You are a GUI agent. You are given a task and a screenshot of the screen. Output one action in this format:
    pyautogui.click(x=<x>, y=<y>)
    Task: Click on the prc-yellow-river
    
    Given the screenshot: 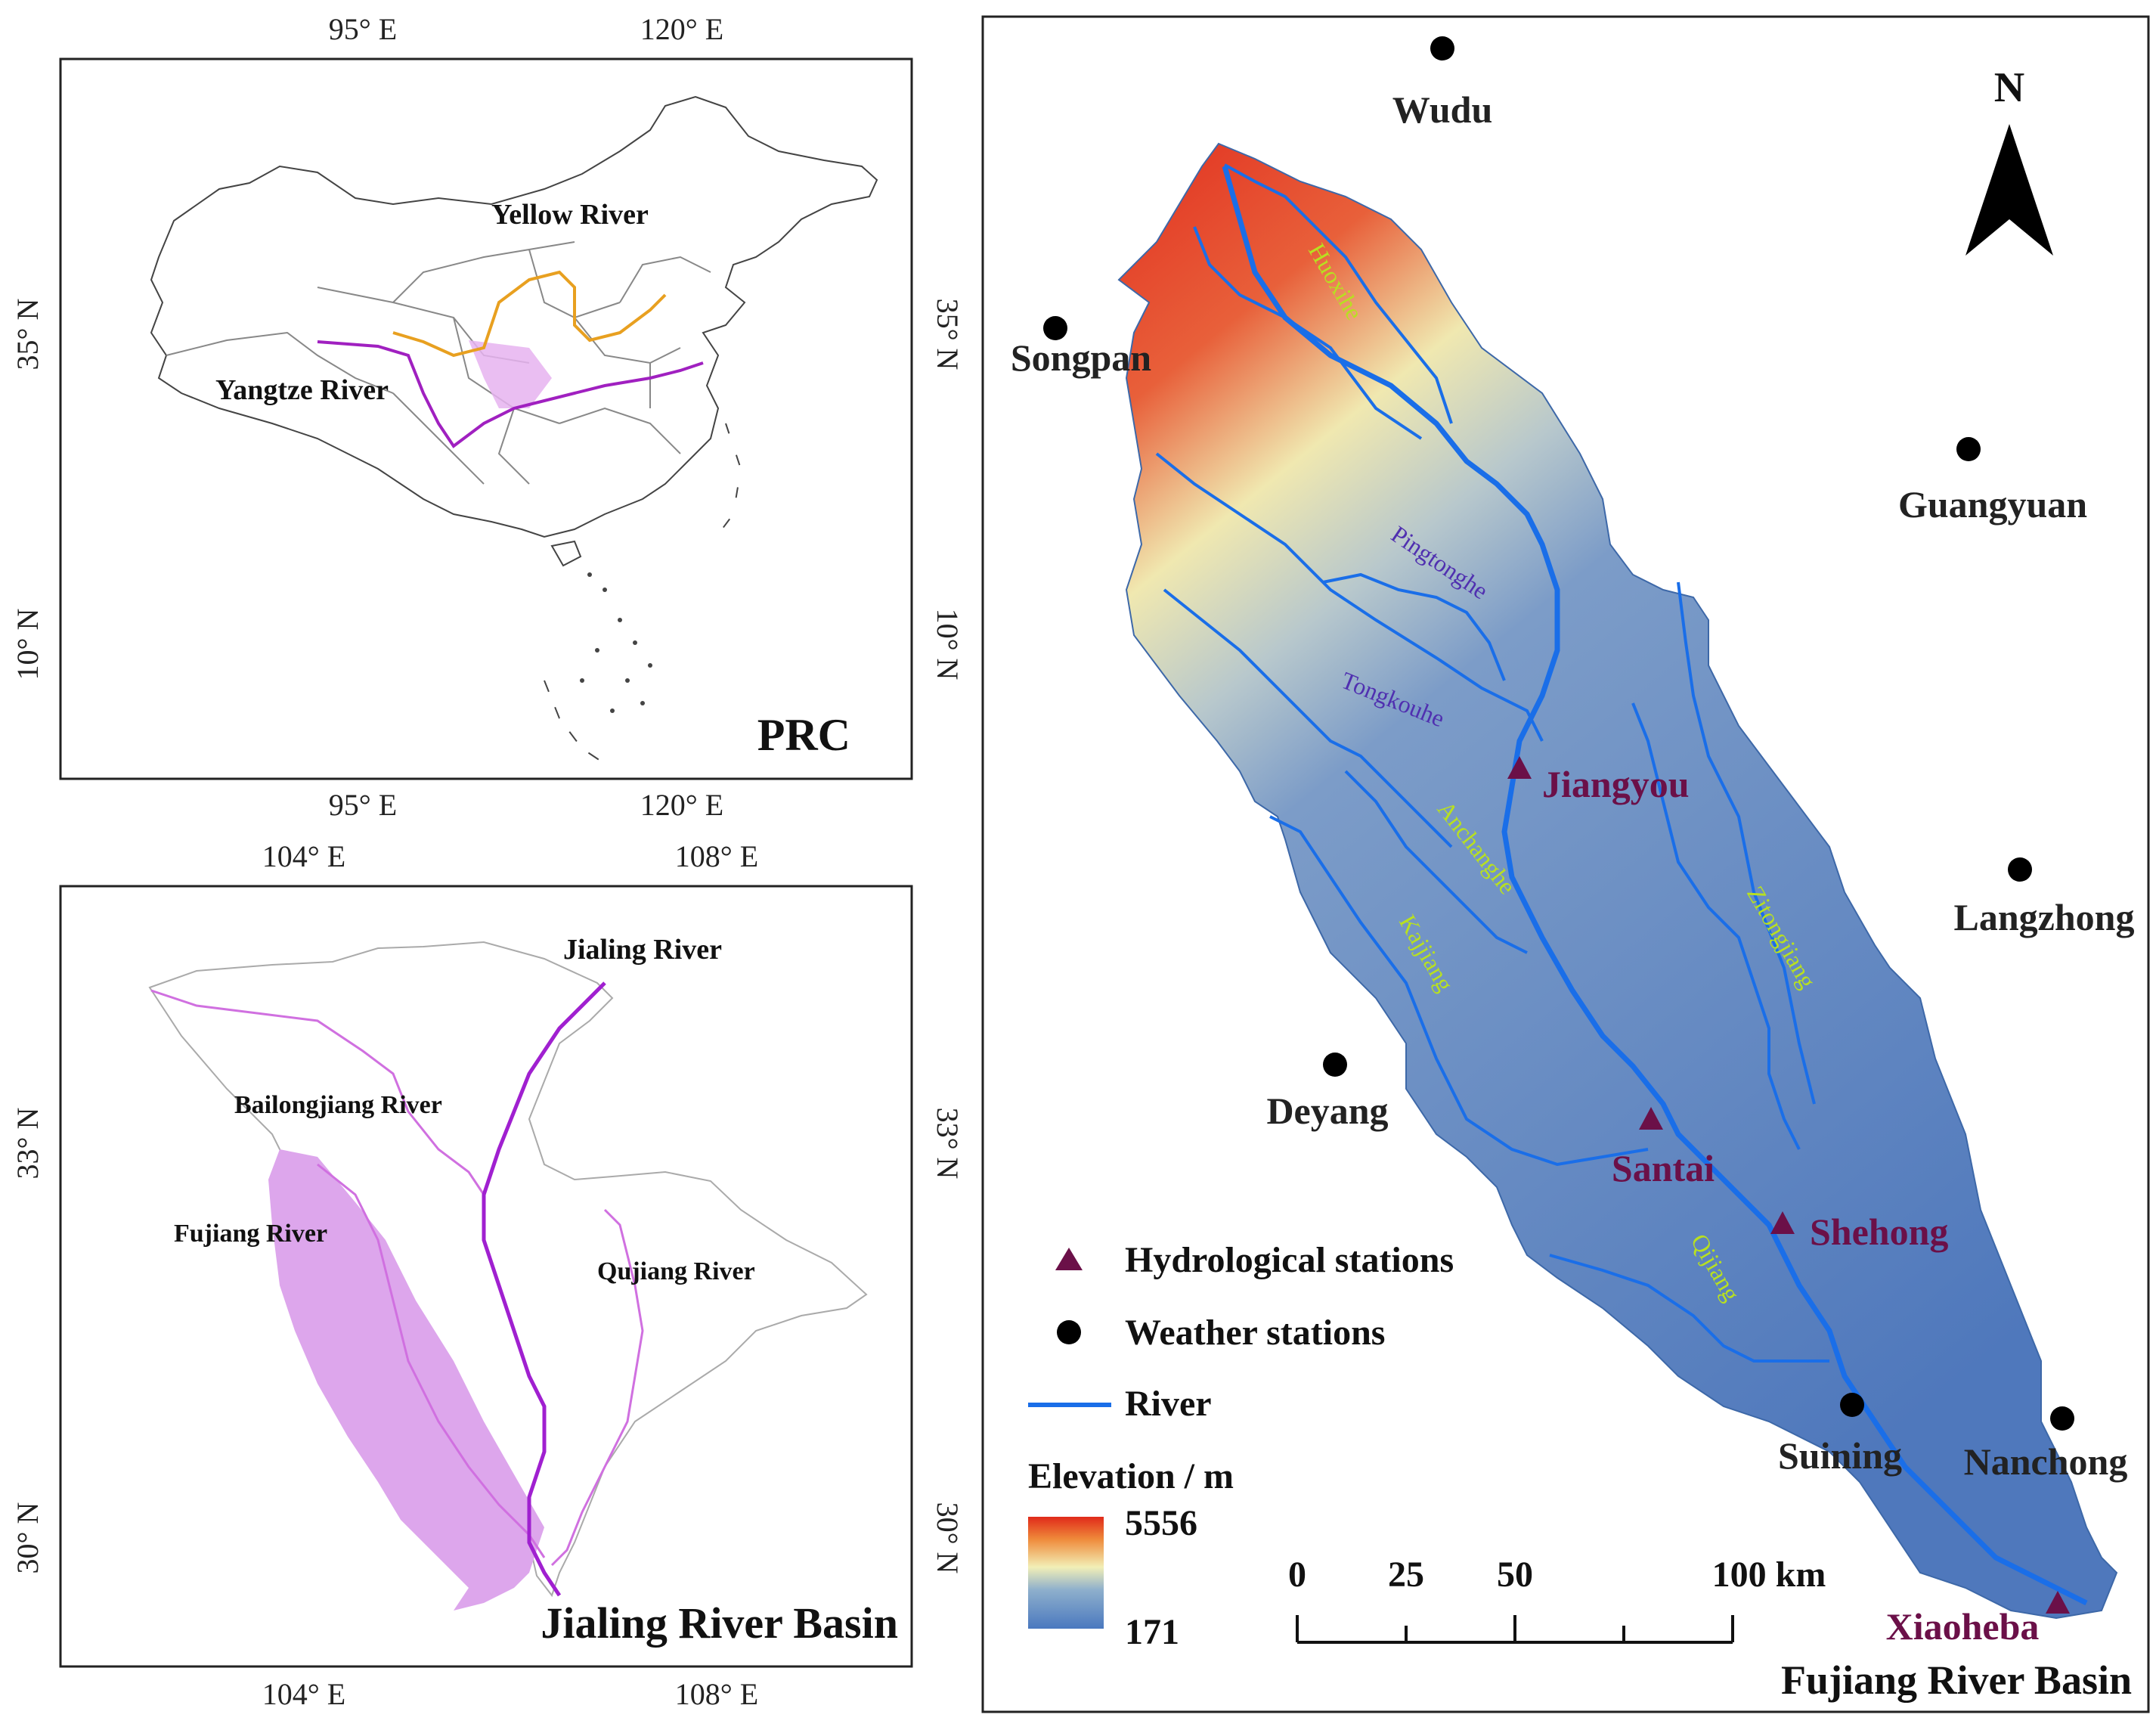 What is the action you would take?
    pyautogui.click(x=529, y=314)
    